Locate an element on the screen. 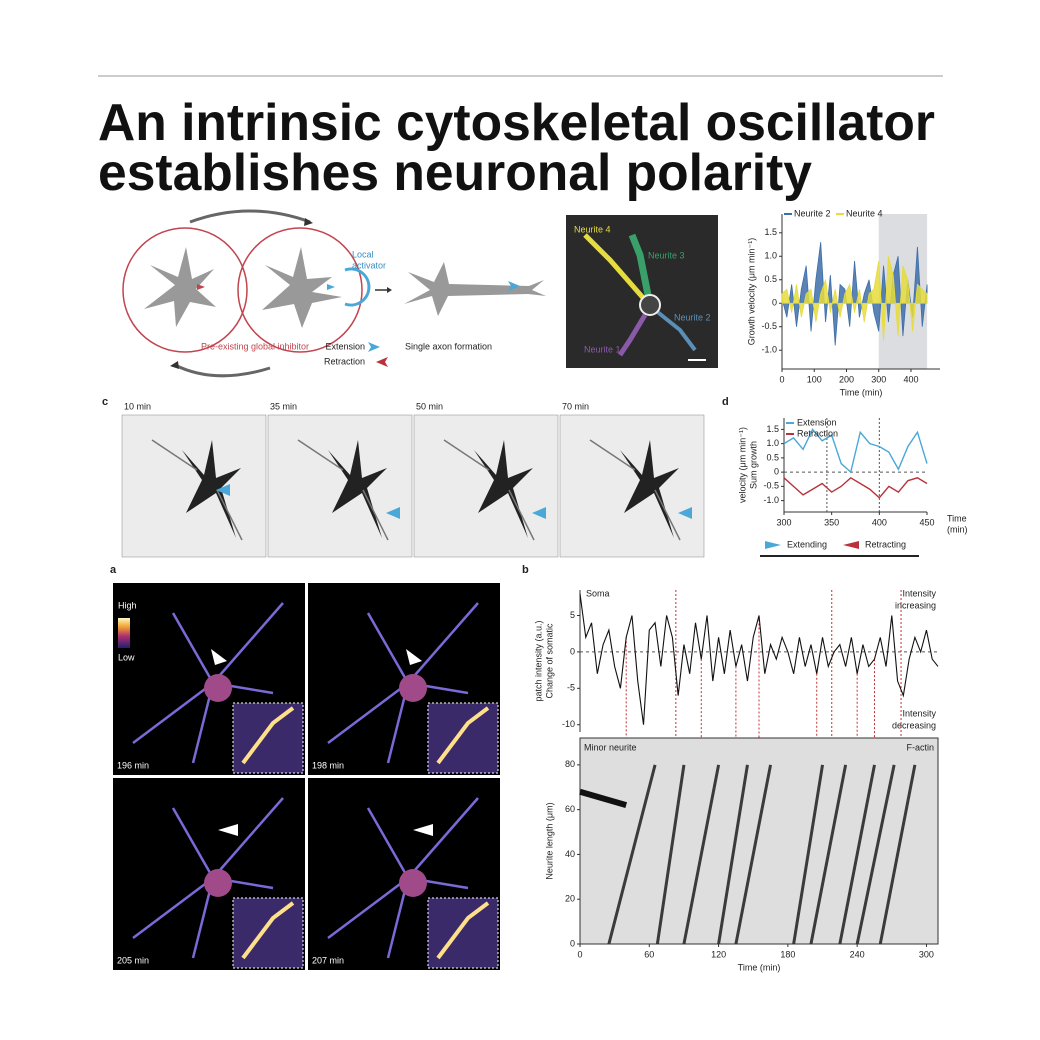 The width and height of the screenshot is (1040, 1040). kymograph-bg is located at coordinates (759, 841).